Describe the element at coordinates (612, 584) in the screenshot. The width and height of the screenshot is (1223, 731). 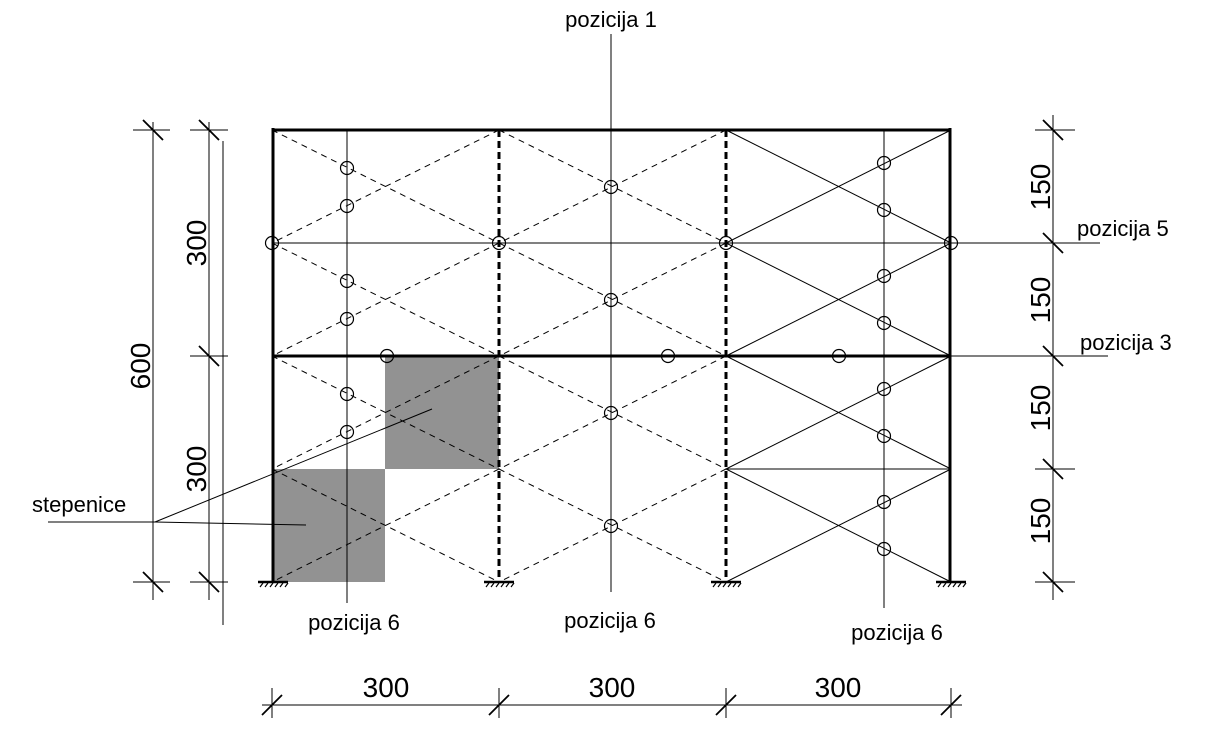
I see `fixed-supports` at that location.